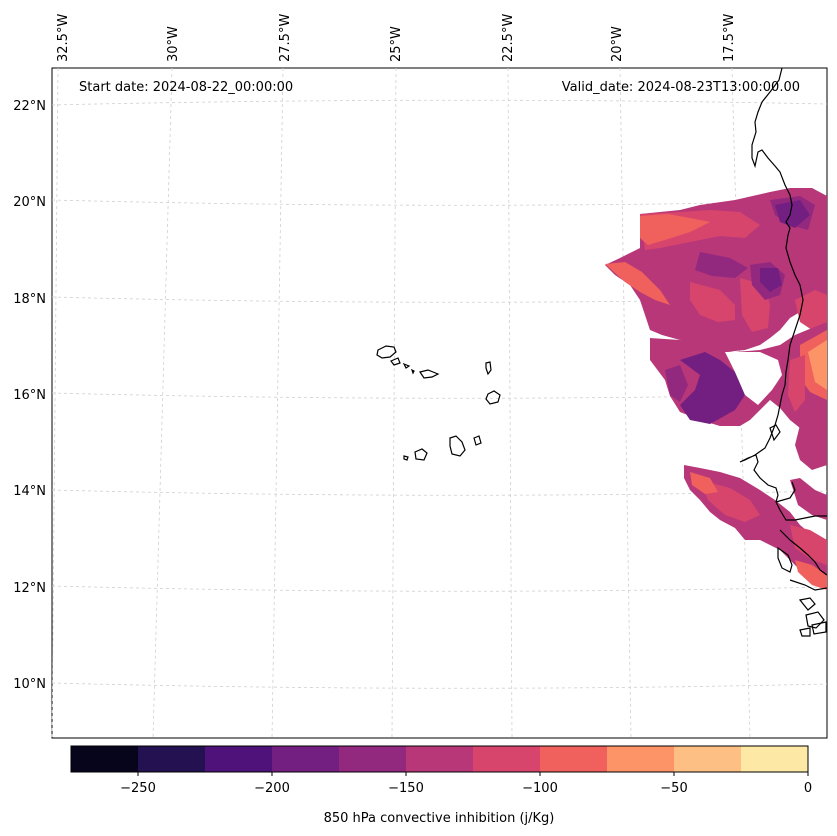  Describe the element at coordinates (540, 788) in the screenshot. I see `colorbar-tick-label: −100` at that location.